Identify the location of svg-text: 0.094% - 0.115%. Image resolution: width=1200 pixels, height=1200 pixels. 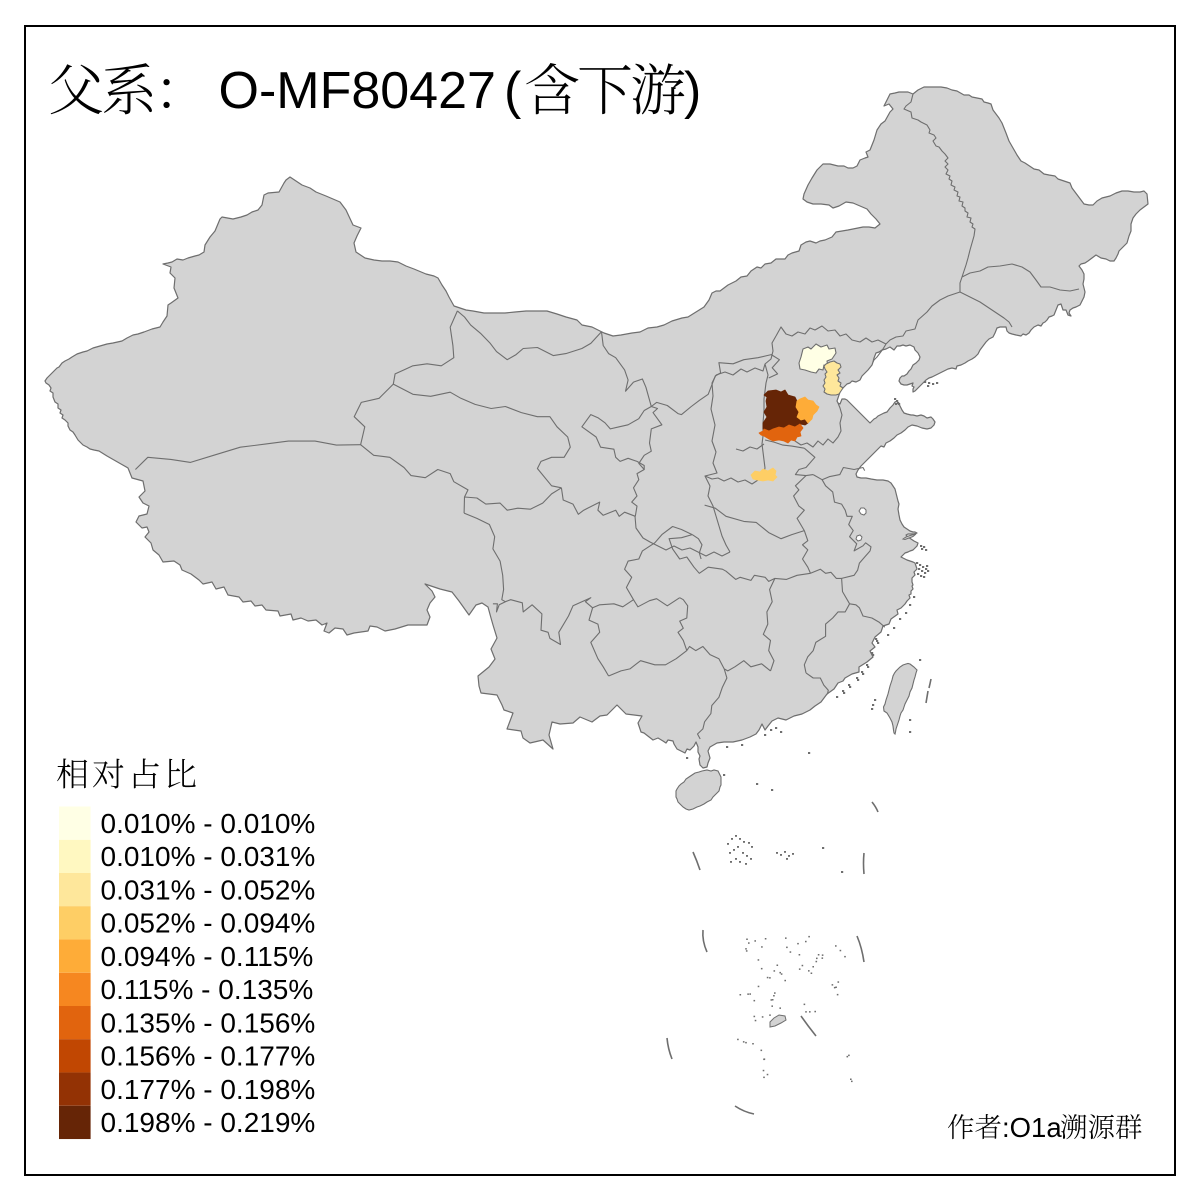
(207, 956).